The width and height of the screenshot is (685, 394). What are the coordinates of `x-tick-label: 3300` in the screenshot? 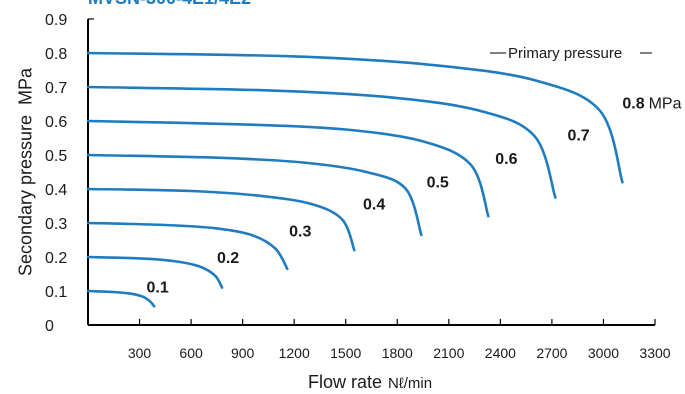 It's located at (654, 353).